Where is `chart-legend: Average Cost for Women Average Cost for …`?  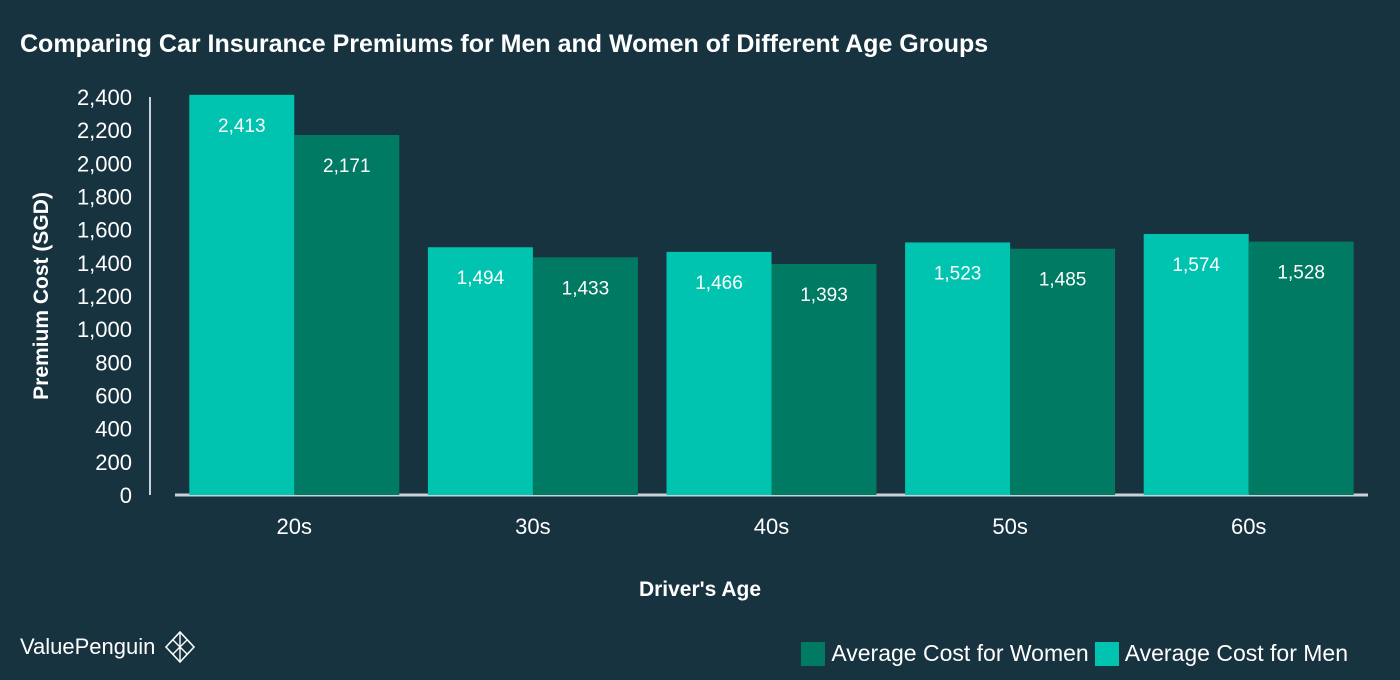
chart-legend: Average Cost for Women Average Cost for … is located at coordinates (1071, 653).